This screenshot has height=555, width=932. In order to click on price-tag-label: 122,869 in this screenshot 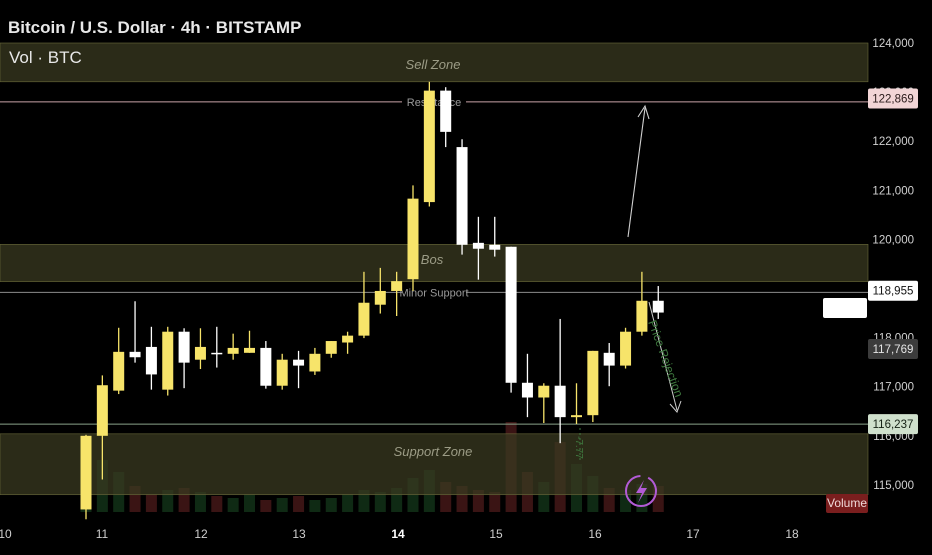, I will do `click(893, 100)`.